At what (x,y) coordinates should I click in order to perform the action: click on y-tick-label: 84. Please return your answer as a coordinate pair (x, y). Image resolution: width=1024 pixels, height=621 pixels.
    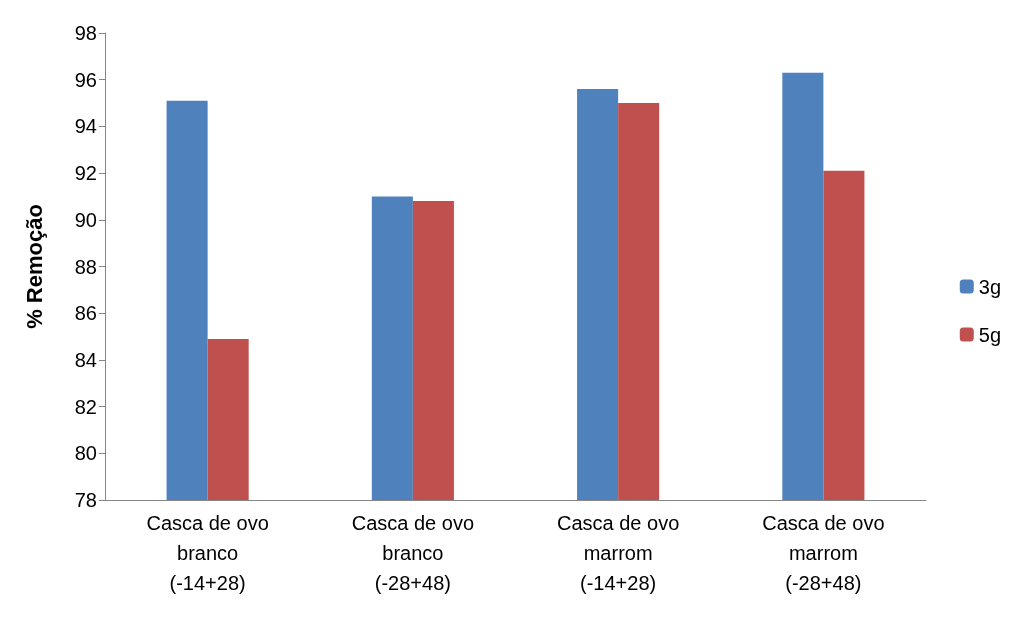
    Looking at the image, I should click on (85, 359).